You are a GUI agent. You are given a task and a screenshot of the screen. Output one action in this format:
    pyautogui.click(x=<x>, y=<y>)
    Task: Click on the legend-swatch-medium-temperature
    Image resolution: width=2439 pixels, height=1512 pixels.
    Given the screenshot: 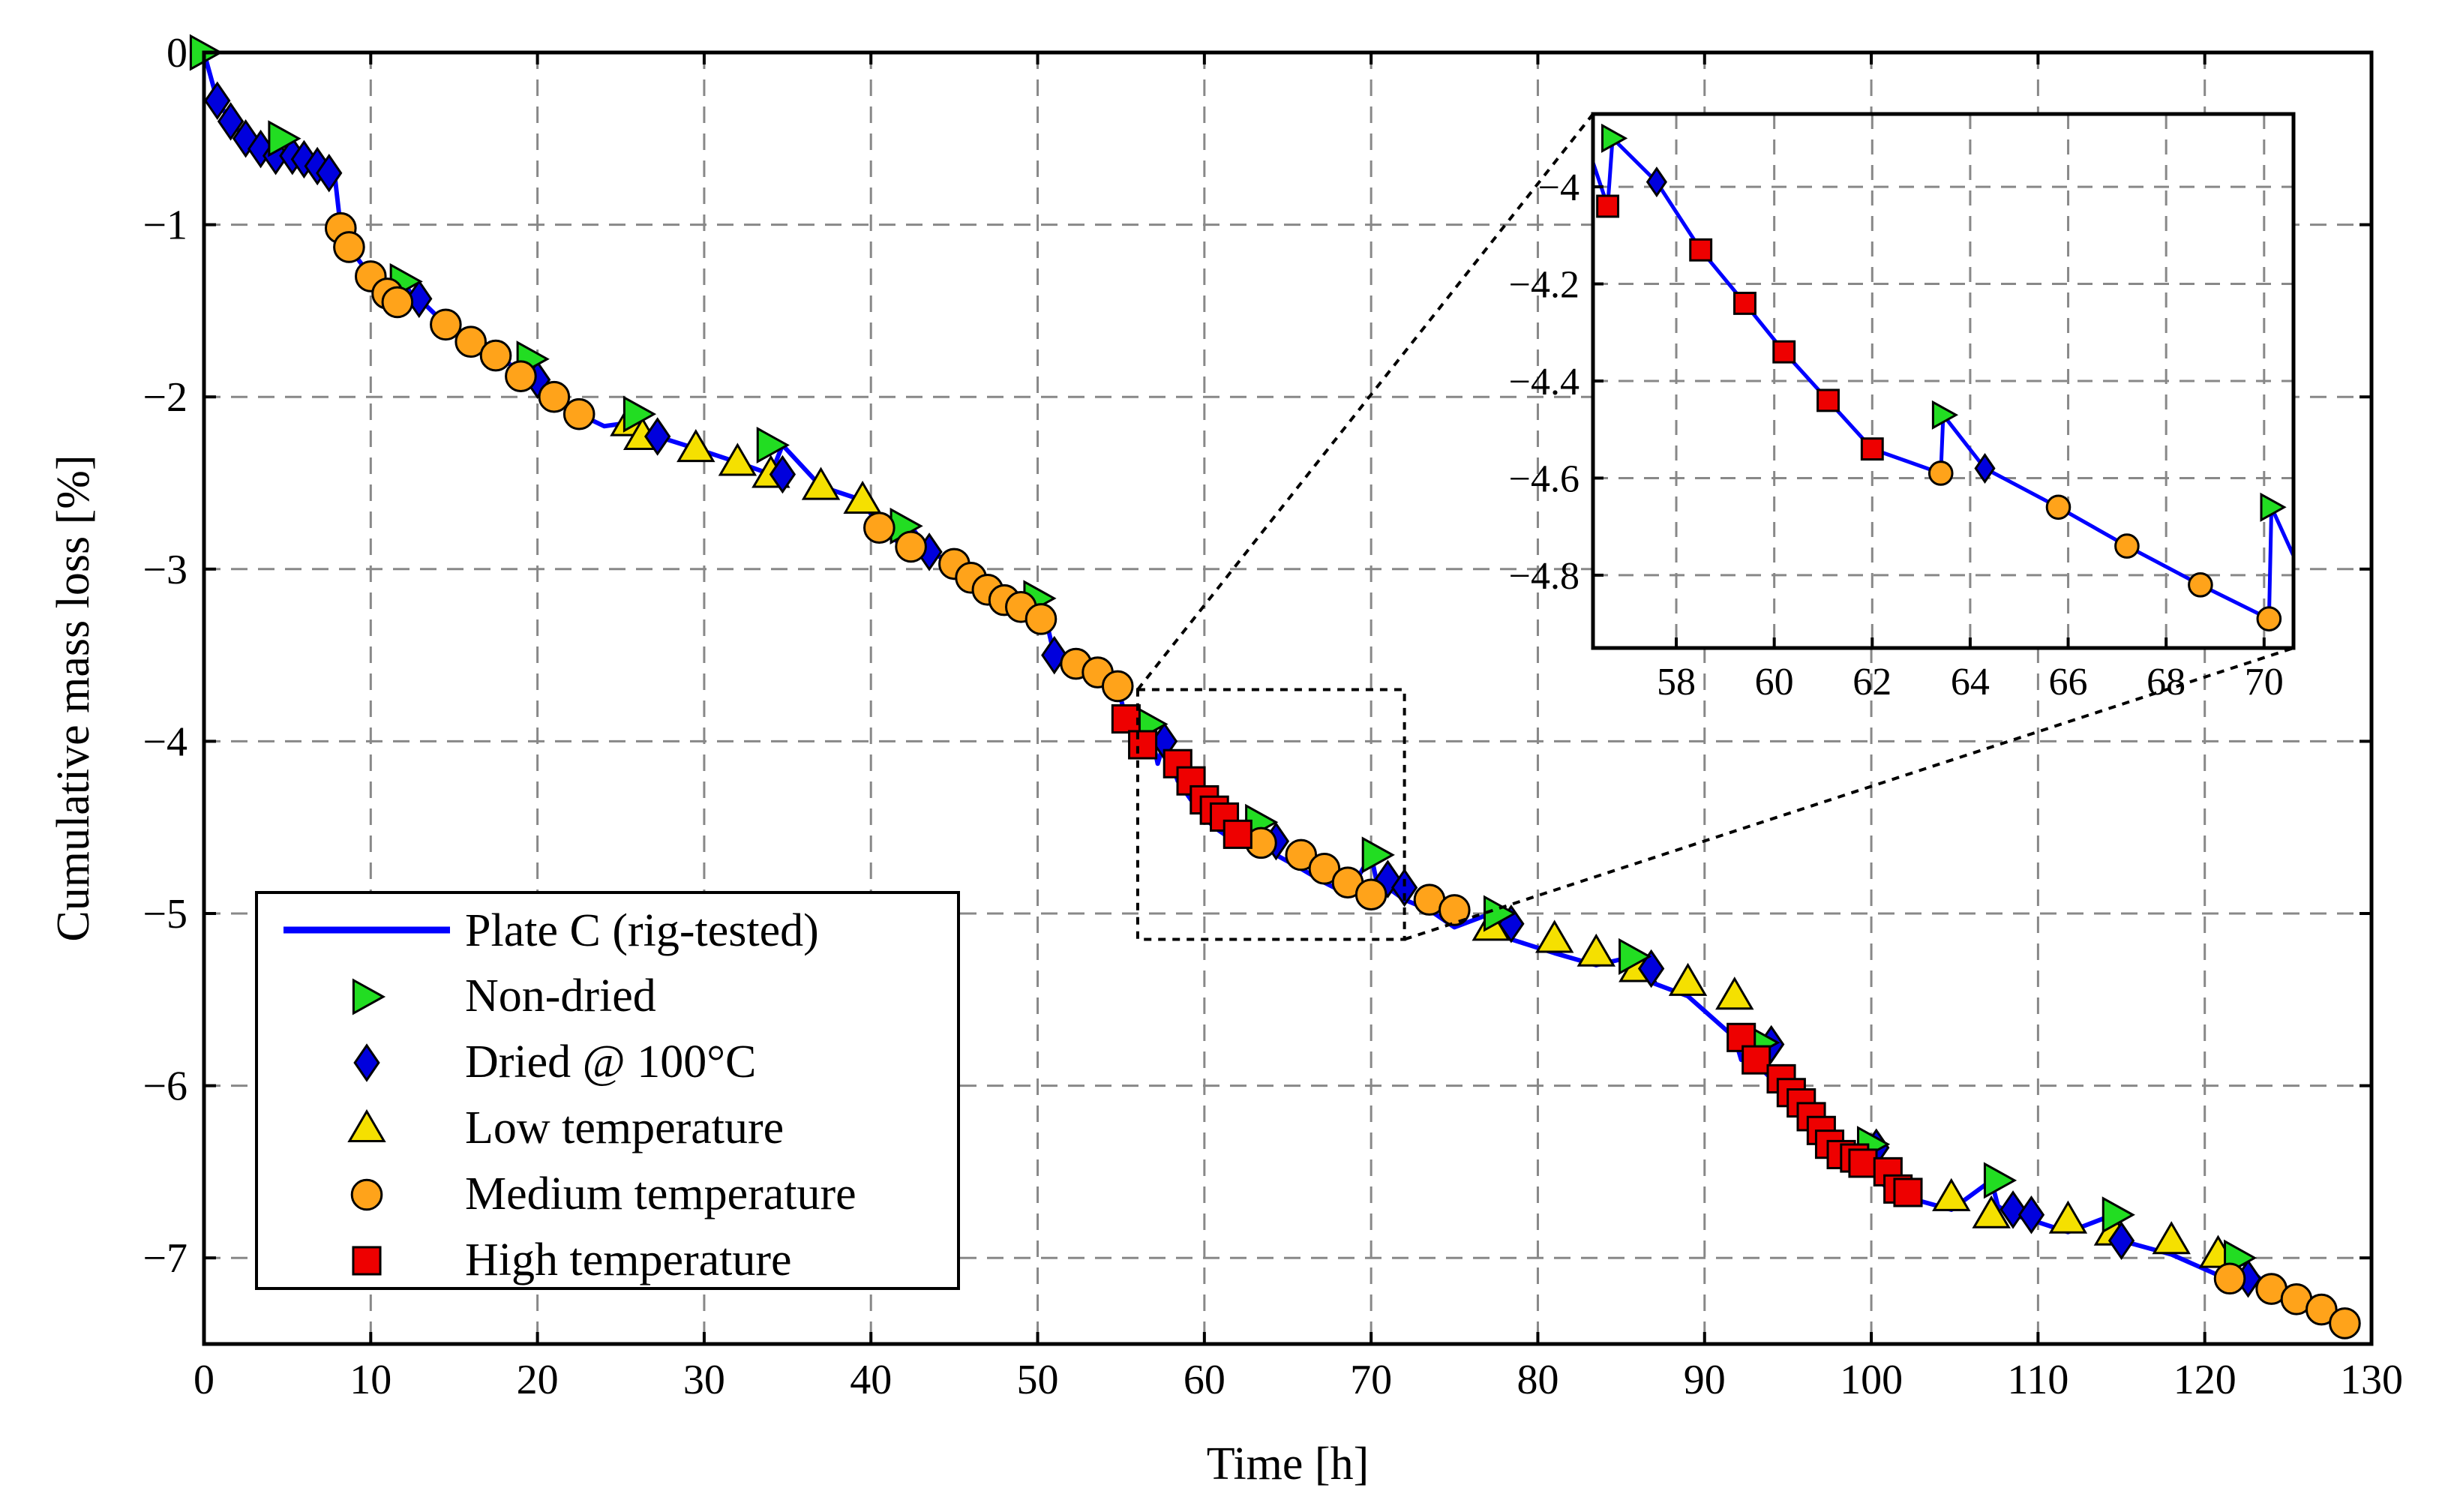 What is the action you would take?
    pyautogui.click(x=366, y=1194)
    